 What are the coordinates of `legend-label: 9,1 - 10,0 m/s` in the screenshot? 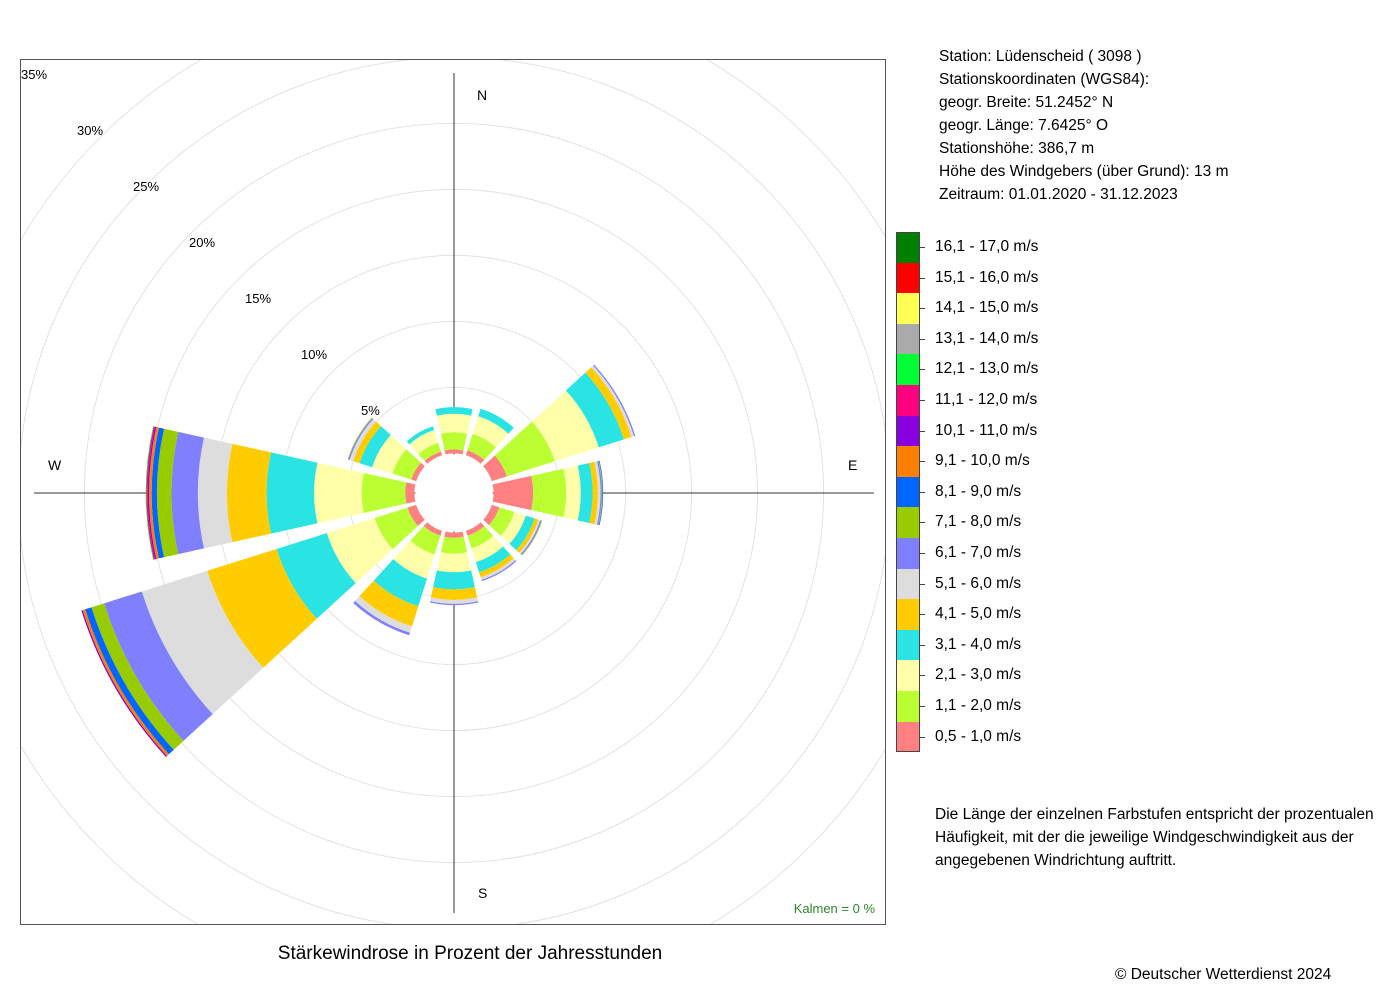 It's located at (982, 461).